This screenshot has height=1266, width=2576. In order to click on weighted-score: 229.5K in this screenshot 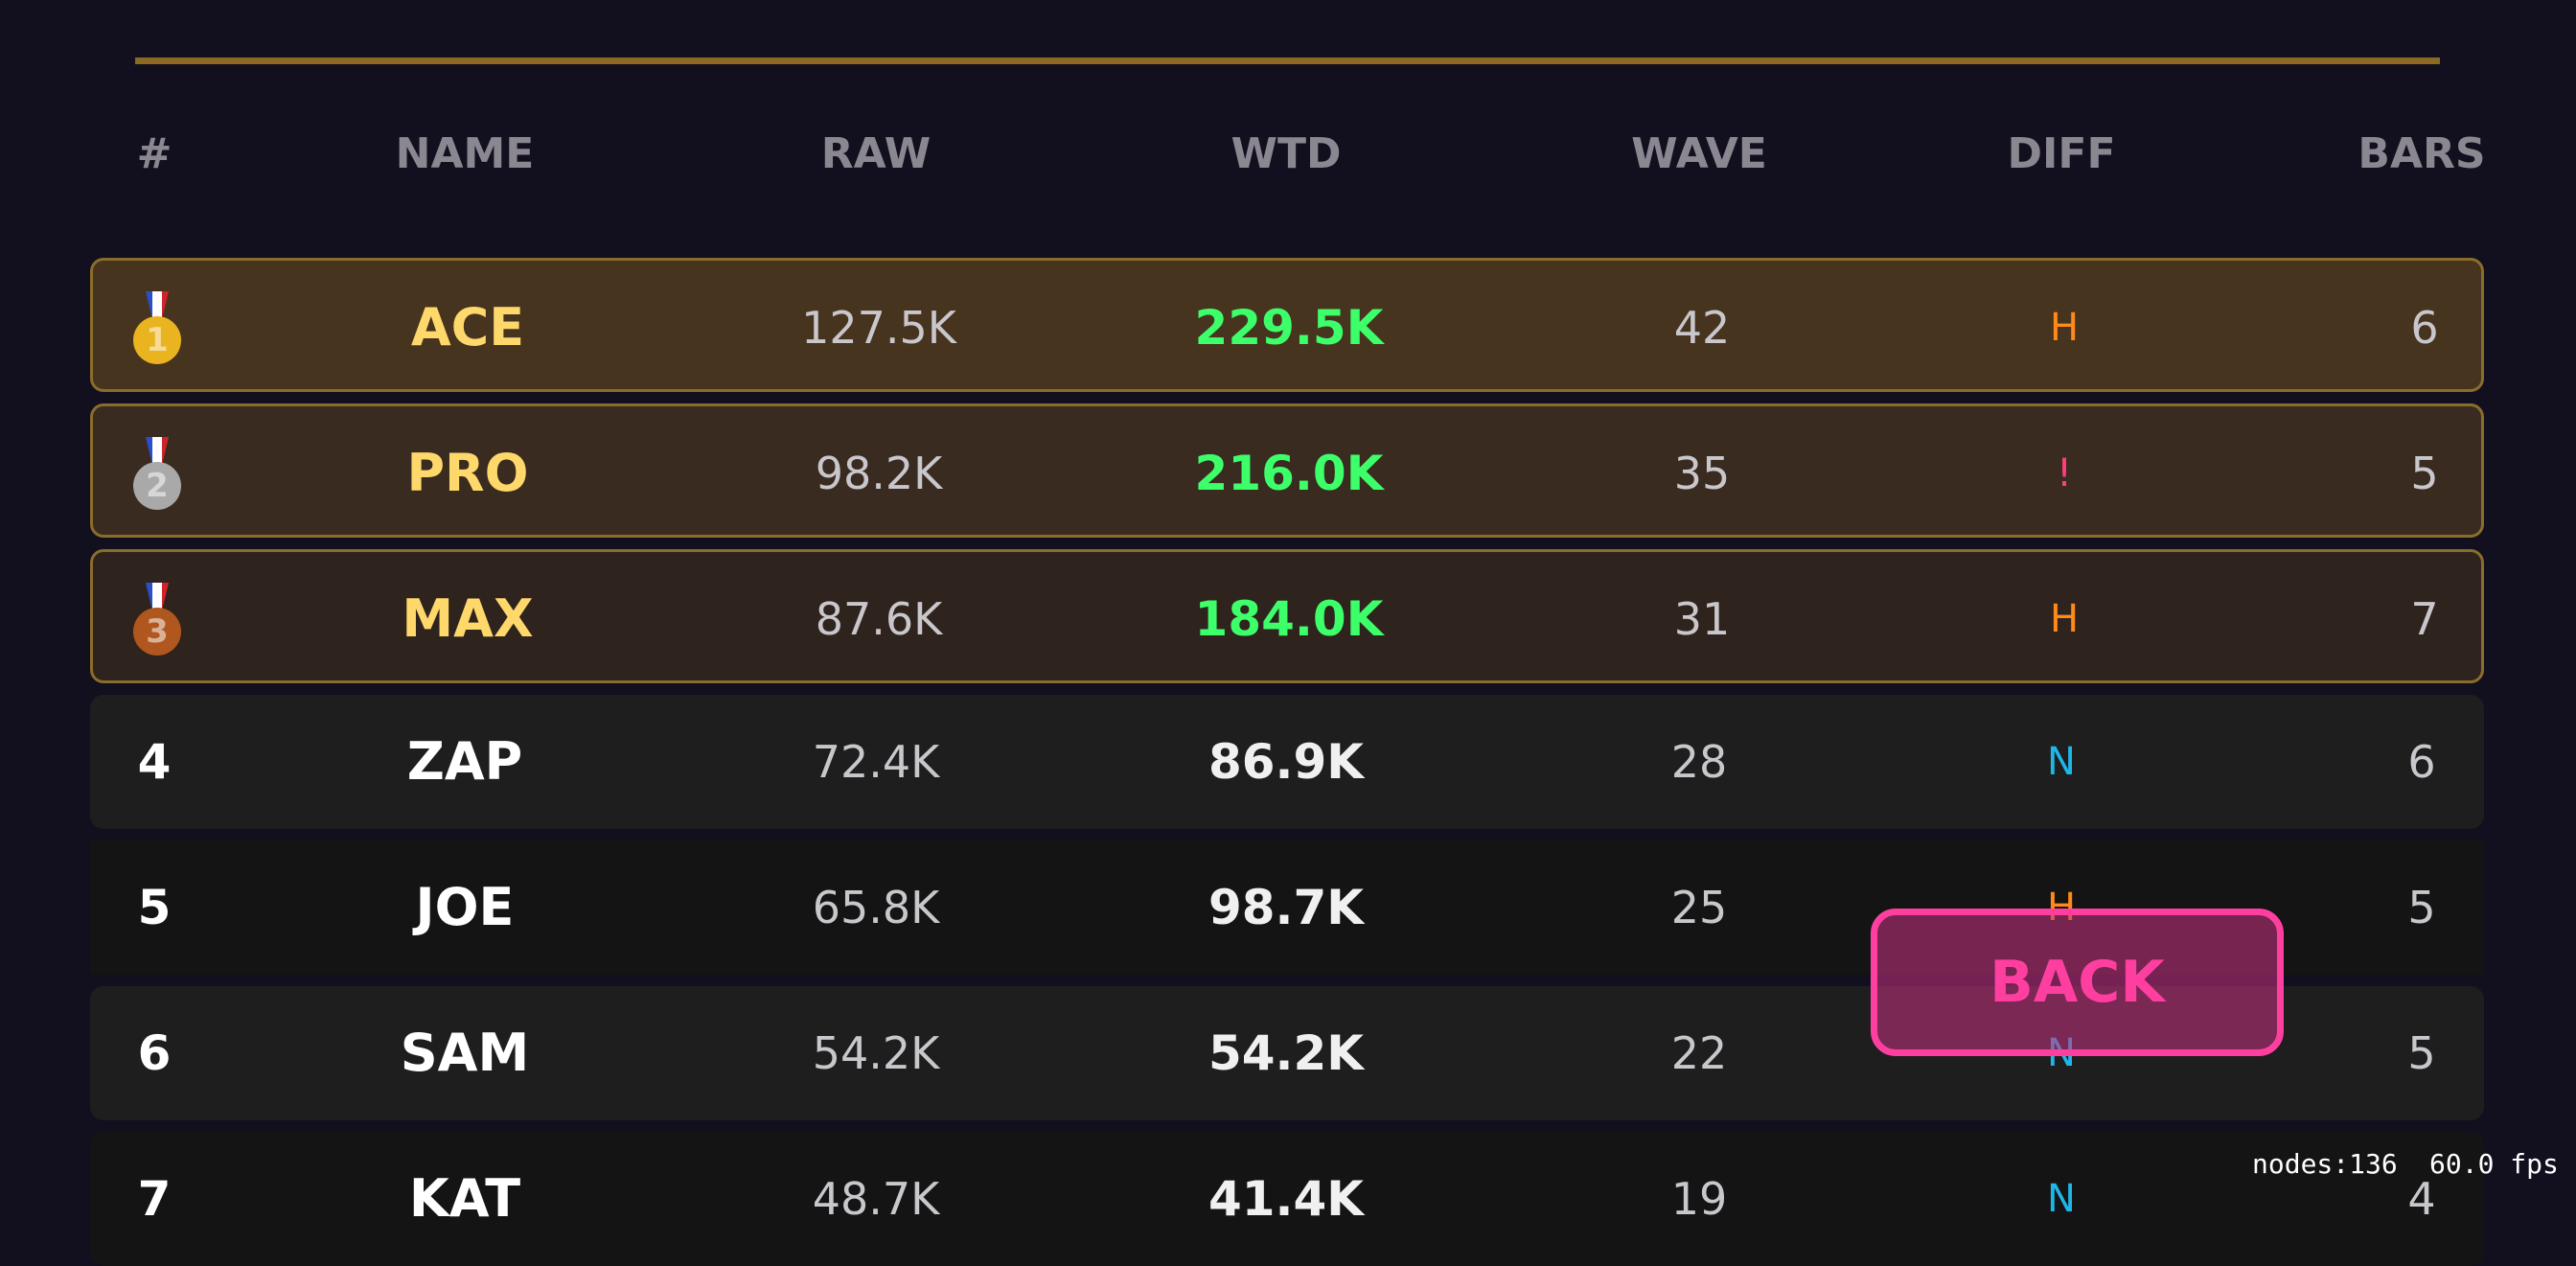, I will do `click(1289, 328)`.